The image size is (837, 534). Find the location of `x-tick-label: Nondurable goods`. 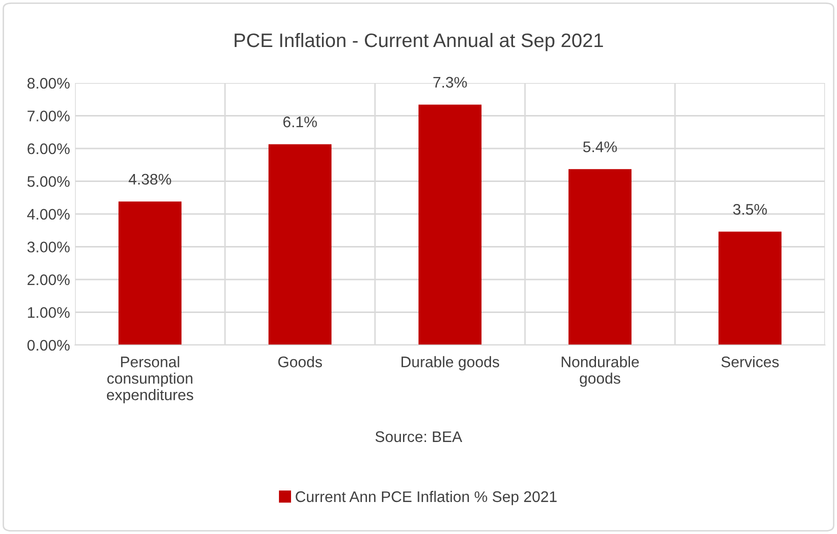

x-tick-label: Nondurable goods is located at coordinates (600, 371).